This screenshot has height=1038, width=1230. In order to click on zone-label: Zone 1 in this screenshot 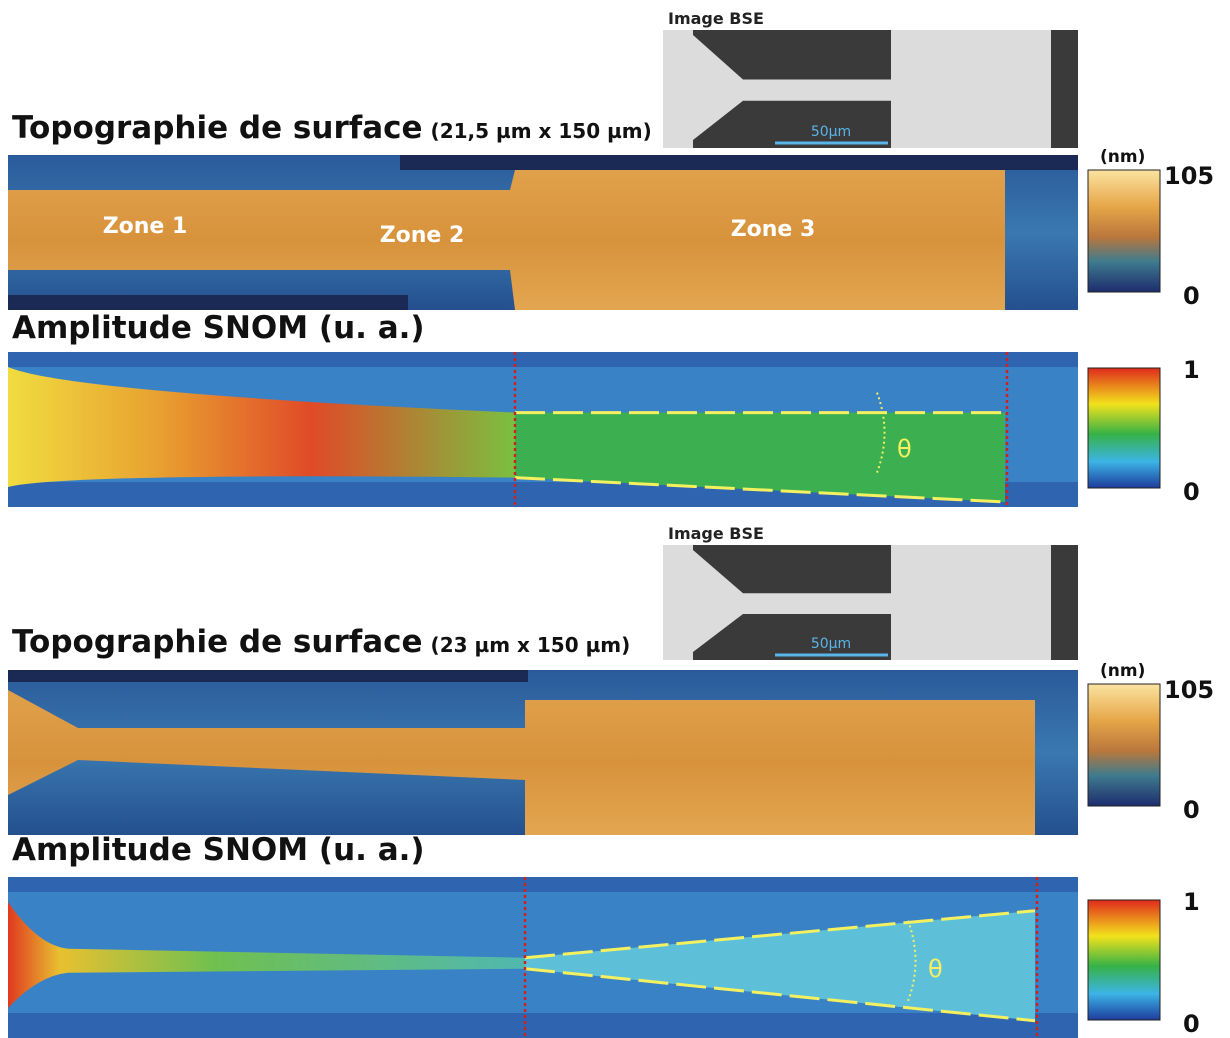, I will do `click(145, 226)`.